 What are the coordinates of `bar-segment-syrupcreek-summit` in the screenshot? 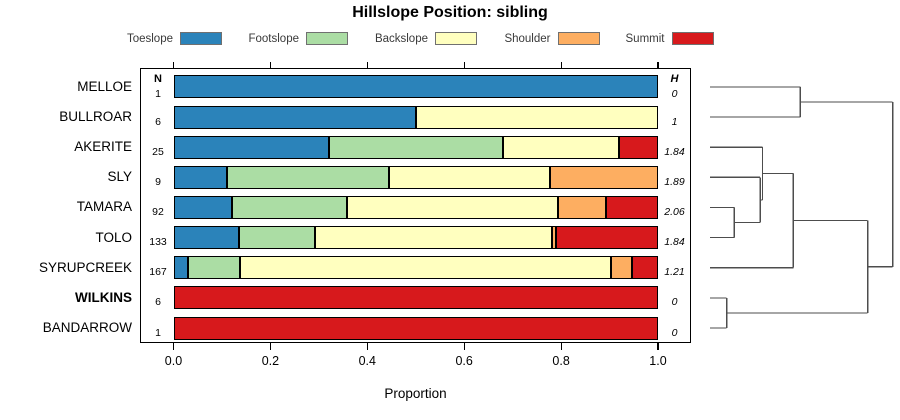 It's located at (644, 268).